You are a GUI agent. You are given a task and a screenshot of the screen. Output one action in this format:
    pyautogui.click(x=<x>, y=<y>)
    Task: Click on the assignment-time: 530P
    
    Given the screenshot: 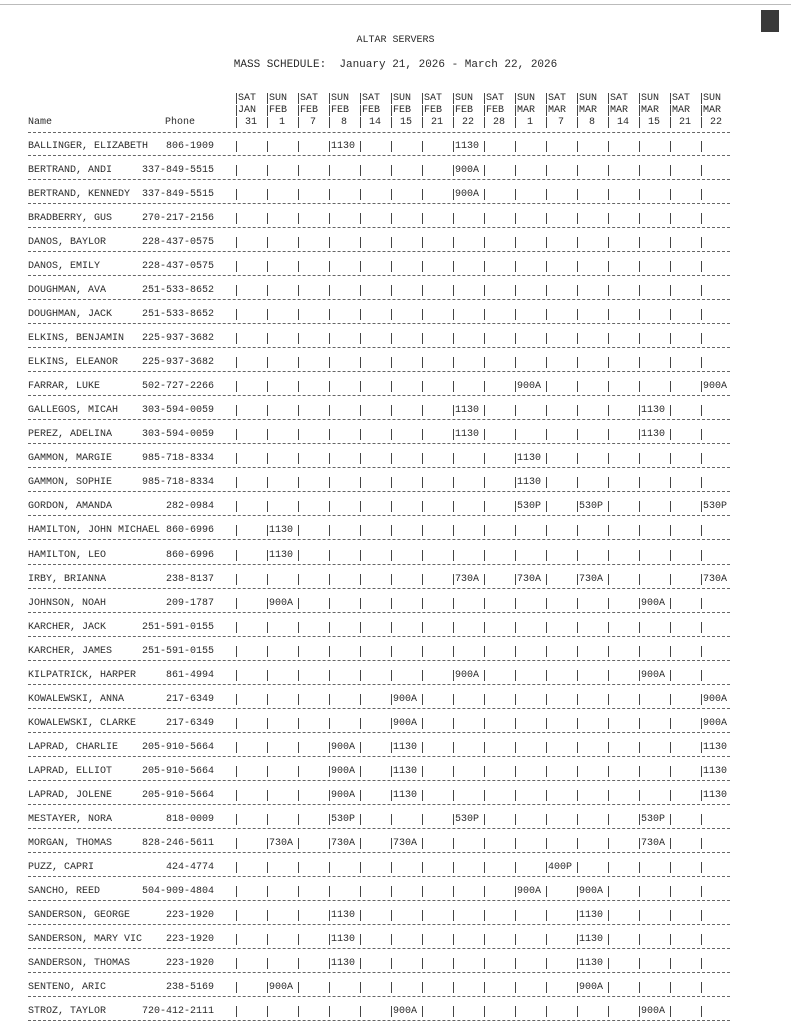 What is the action you would take?
    pyautogui.click(x=467, y=819)
    